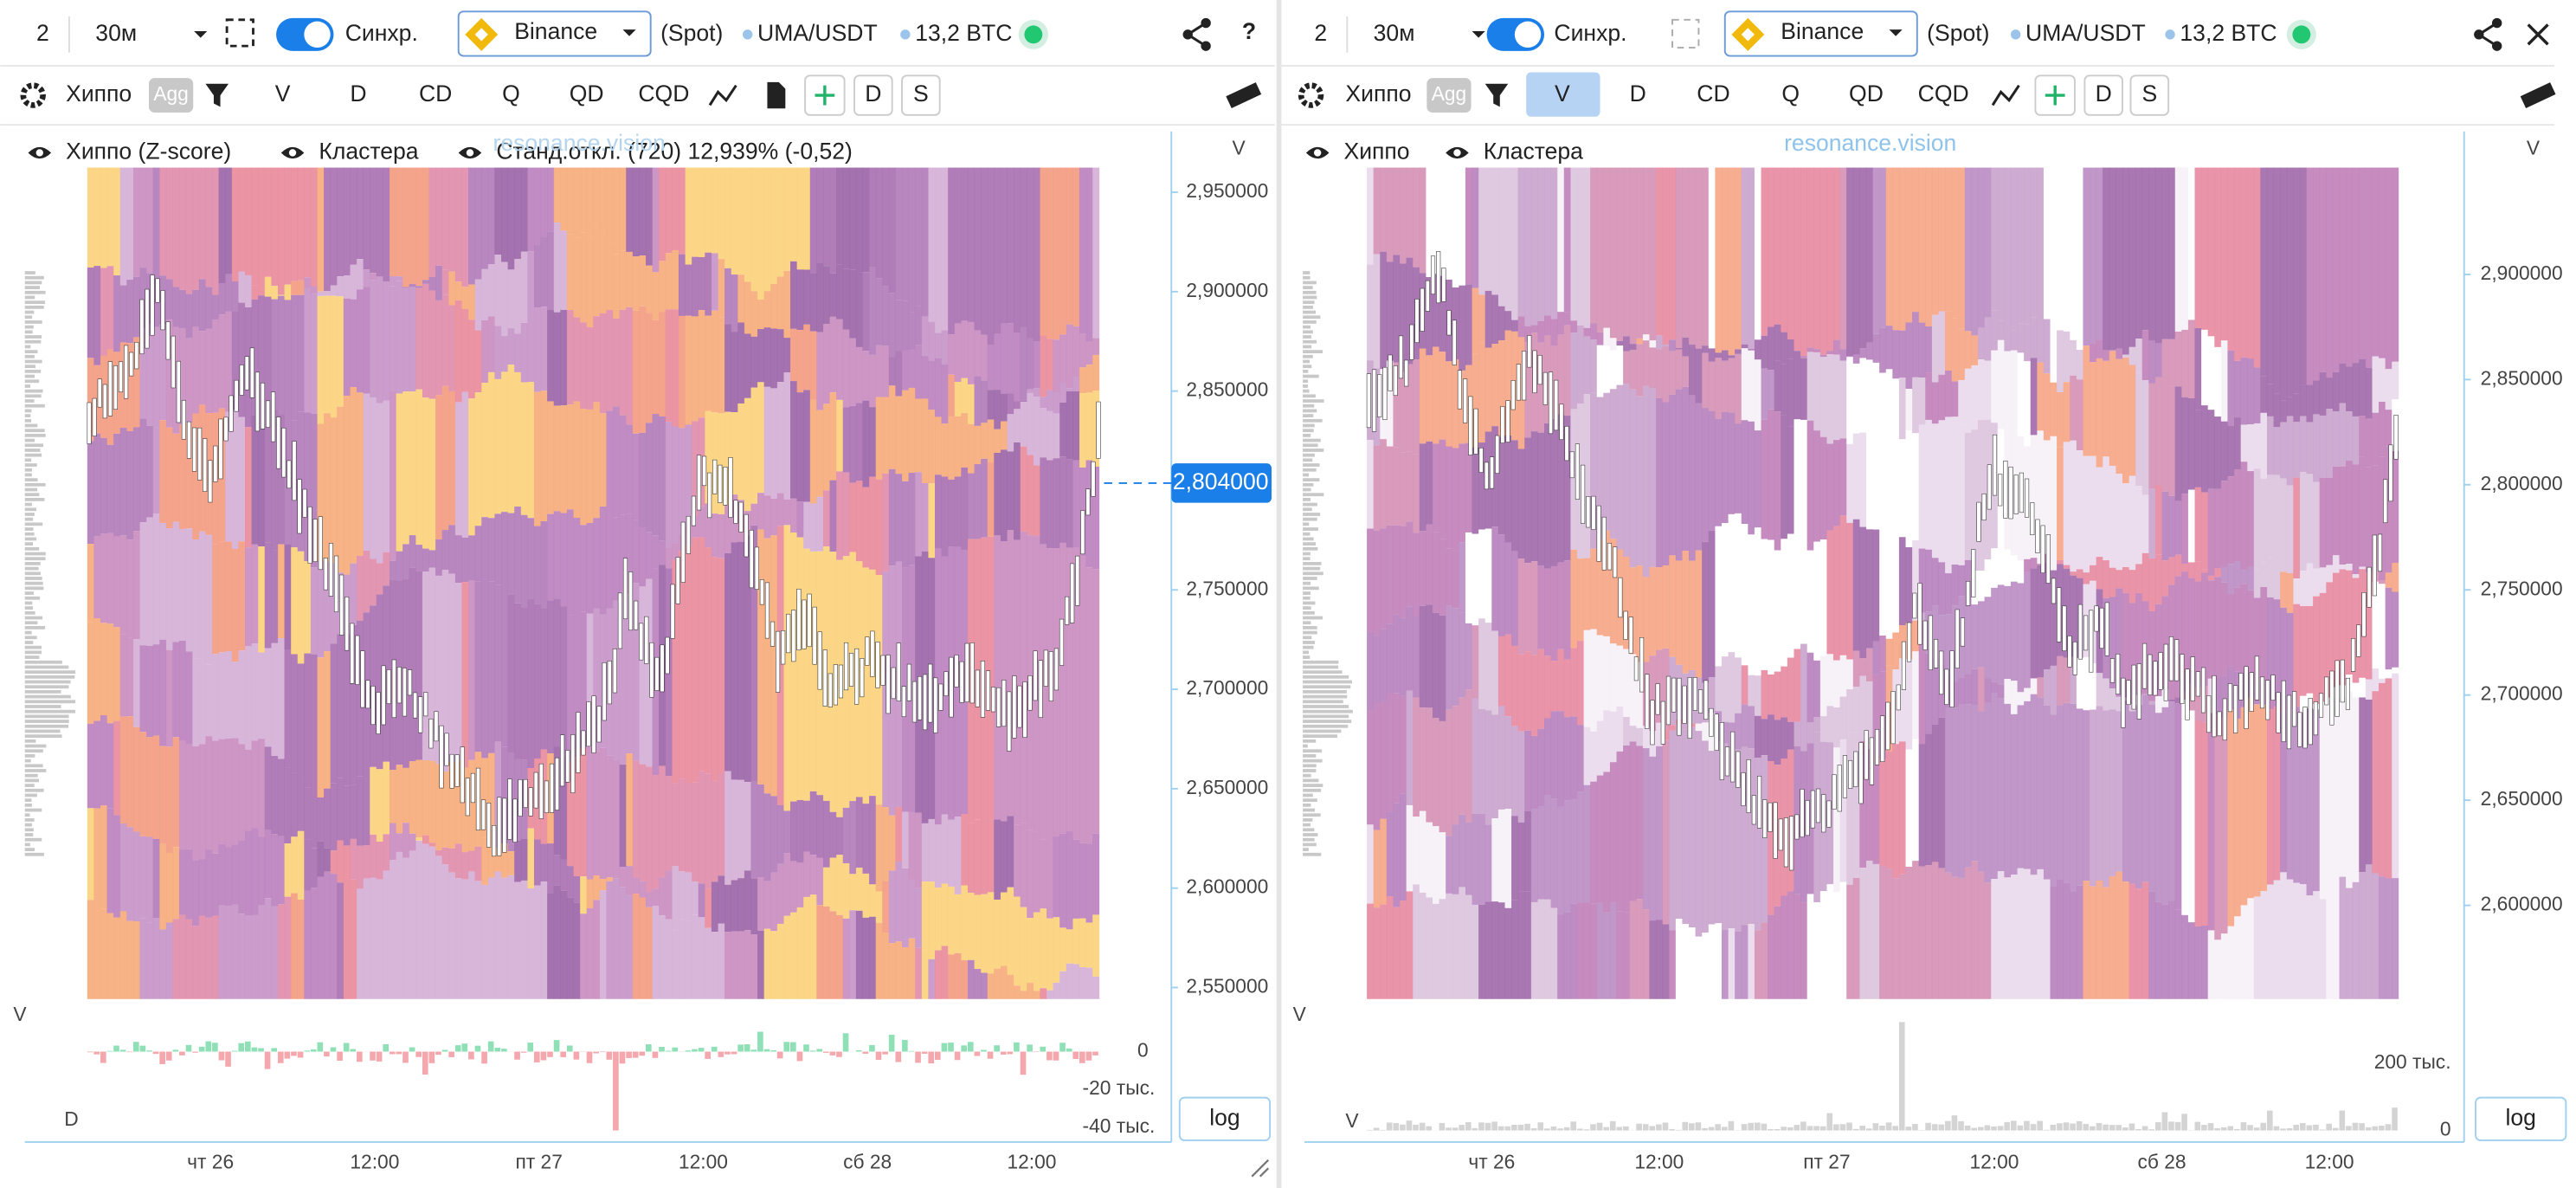  Describe the element at coordinates (2538, 34) in the screenshot. I see `close-icon` at that location.